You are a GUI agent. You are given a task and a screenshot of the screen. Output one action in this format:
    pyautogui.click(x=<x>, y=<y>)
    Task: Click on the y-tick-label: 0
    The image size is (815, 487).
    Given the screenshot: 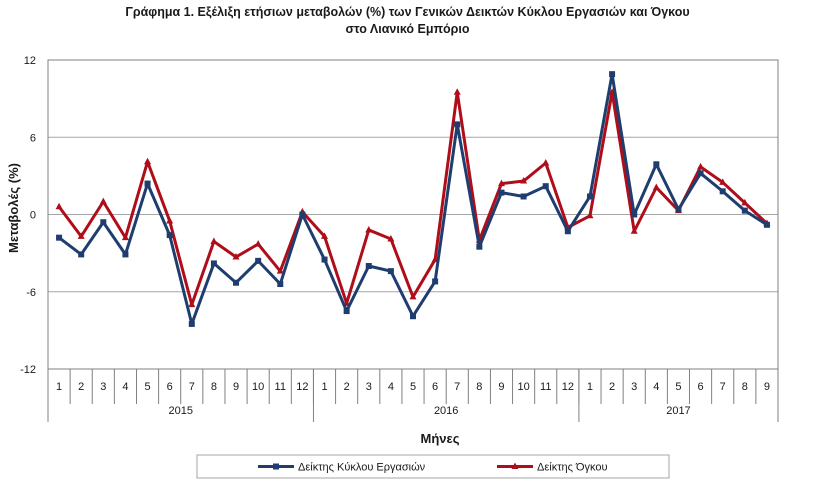 What is the action you would take?
    pyautogui.click(x=33, y=216)
    